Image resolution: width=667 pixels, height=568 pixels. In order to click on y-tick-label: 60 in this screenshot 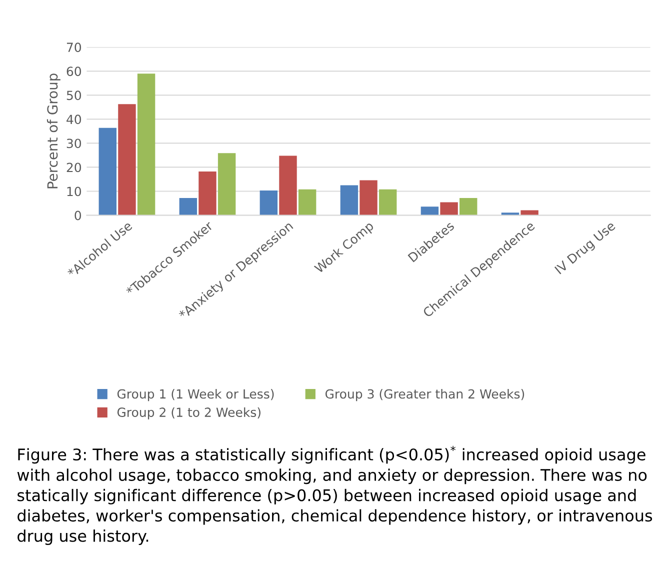, I will do `click(74, 71)`.